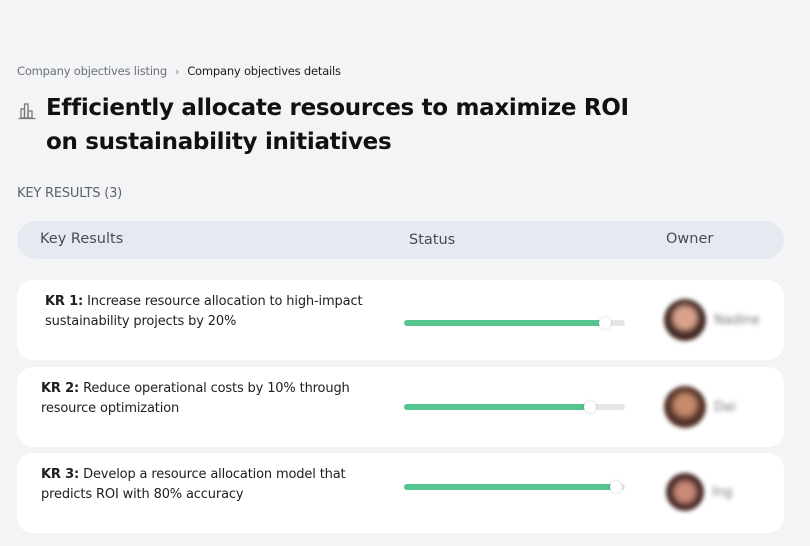 This screenshot has width=810, height=546. I want to click on chevron-right-icon: ›, so click(177, 71).